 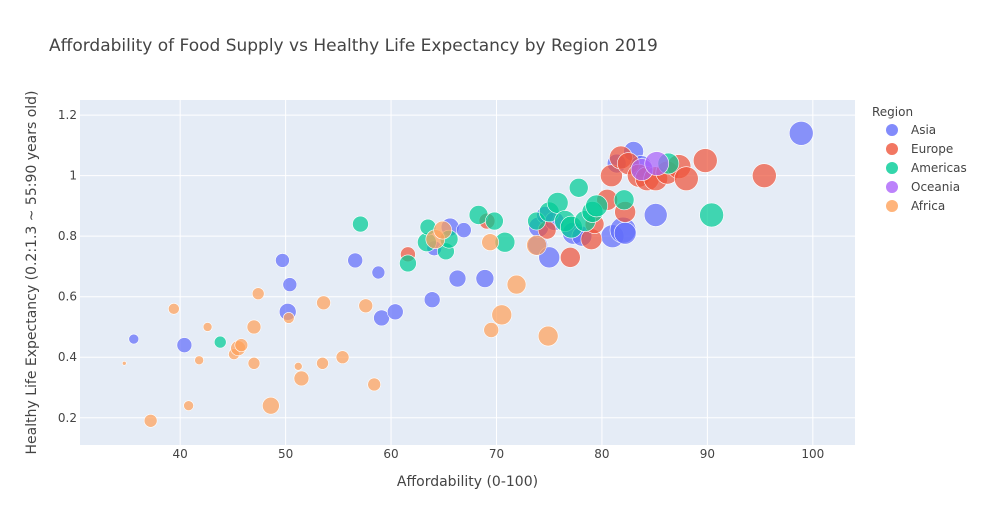 What do you see at coordinates (939, 168) in the screenshot?
I see `legend-label: Americas` at bounding box center [939, 168].